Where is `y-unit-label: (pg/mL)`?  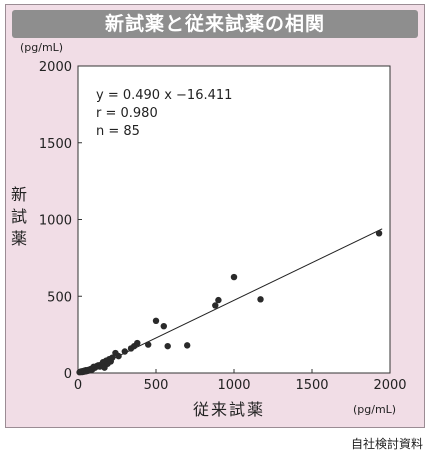 y-unit-label: (pg/mL) is located at coordinates (41, 47).